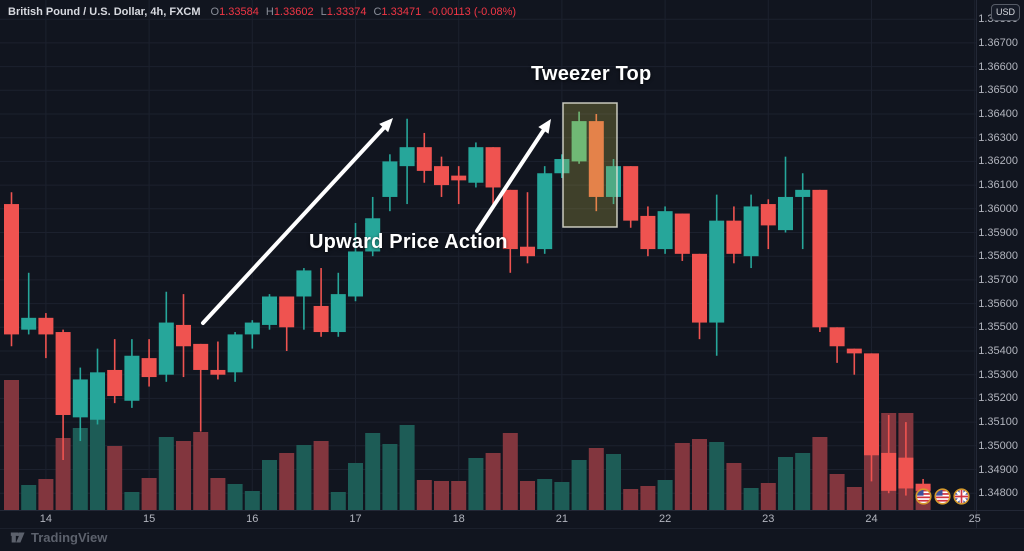 Image resolution: width=1024 pixels, height=551 pixels. Describe the element at coordinates (69, 537) in the screenshot. I see `tradingview-watermark-text: TradingView` at that location.